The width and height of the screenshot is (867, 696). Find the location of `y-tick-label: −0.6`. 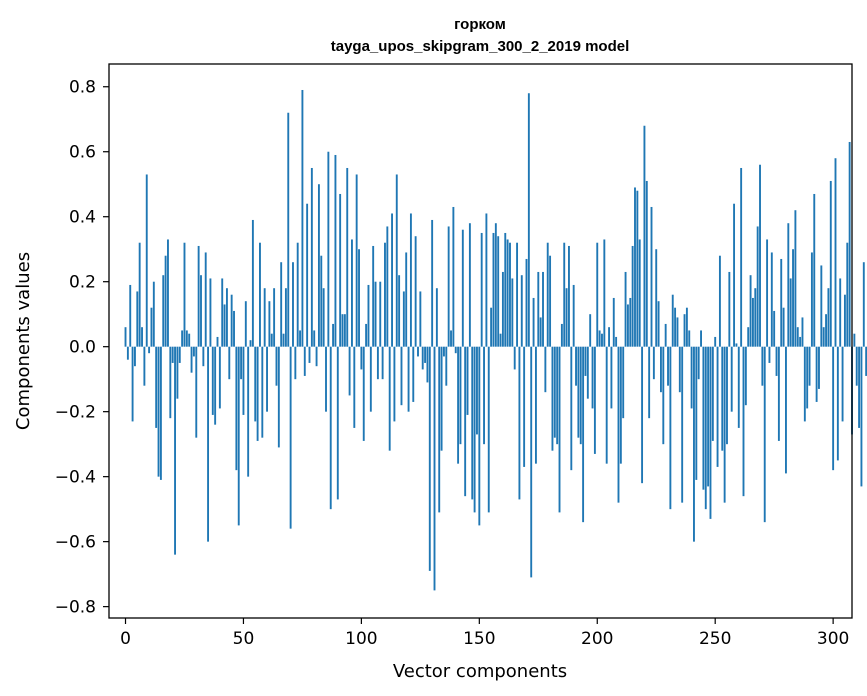

y-tick-label: −0.6 is located at coordinates (75, 543).